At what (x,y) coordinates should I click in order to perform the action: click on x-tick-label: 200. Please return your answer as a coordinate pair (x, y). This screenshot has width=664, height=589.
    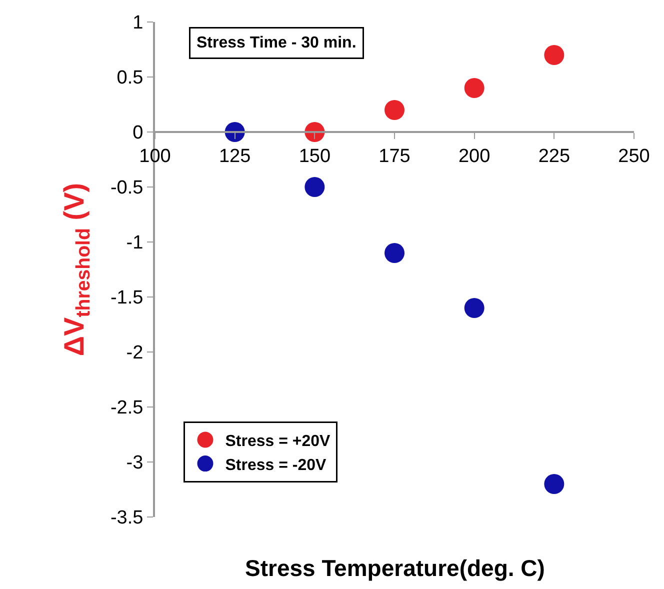
    Looking at the image, I should click on (474, 156).